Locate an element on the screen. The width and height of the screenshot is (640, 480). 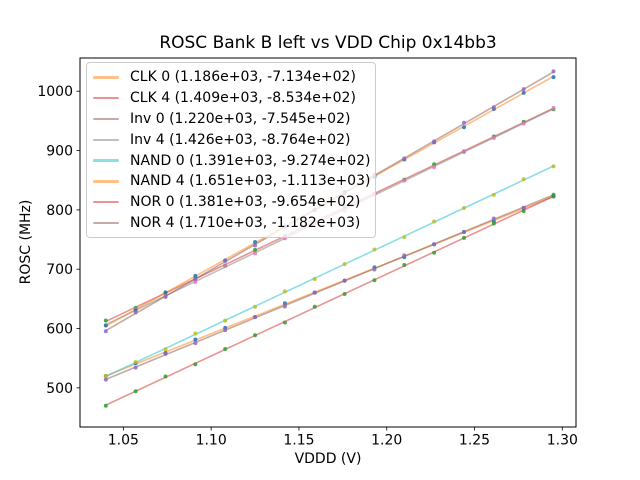
legend-entry: CLK 0 (1.186e+03, -7.134e+02) is located at coordinates (231, 77).